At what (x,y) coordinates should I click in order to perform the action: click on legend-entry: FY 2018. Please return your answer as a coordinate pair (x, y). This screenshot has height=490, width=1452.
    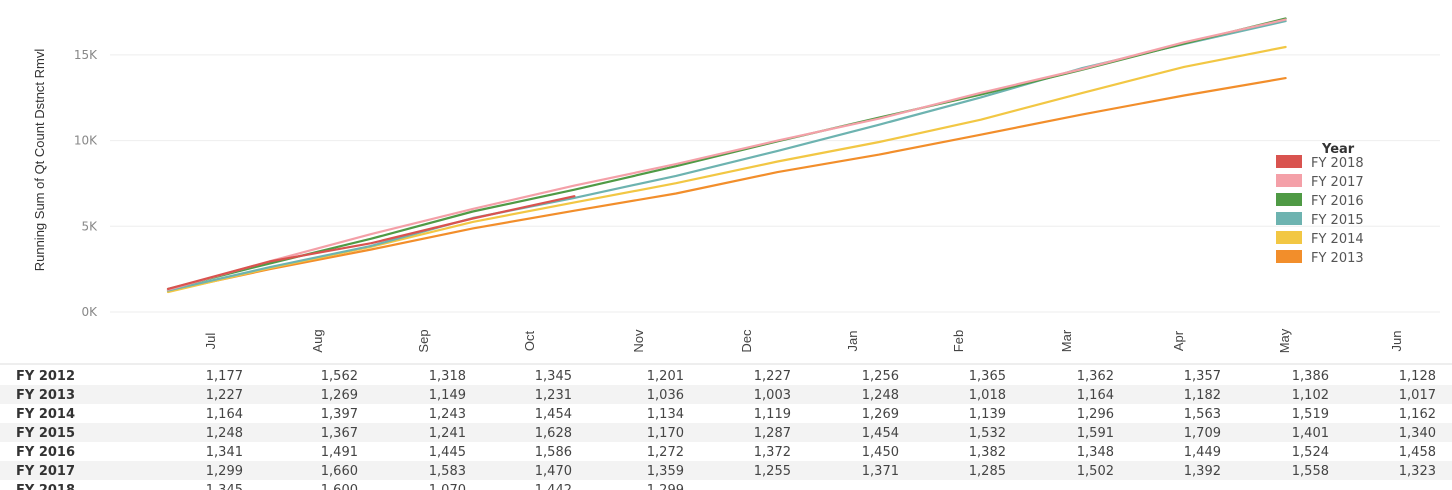
    Looking at the image, I should click on (1337, 163).